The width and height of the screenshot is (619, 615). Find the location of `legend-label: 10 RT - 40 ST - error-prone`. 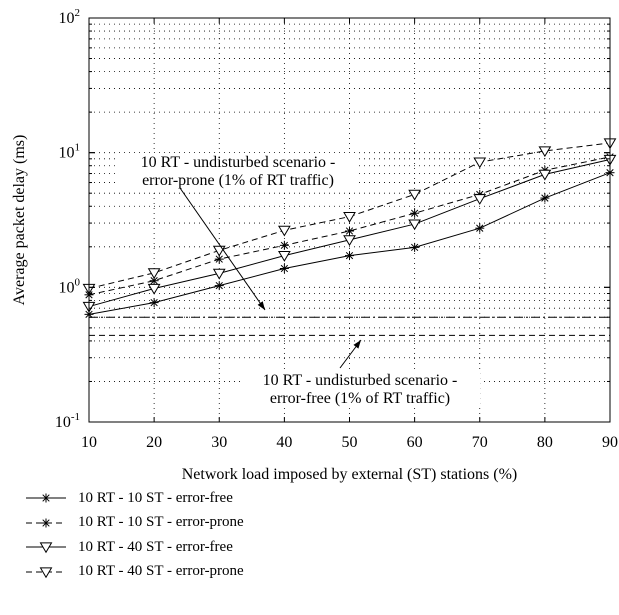

legend-label: 10 RT - 40 ST - error-prone is located at coordinates (161, 571).